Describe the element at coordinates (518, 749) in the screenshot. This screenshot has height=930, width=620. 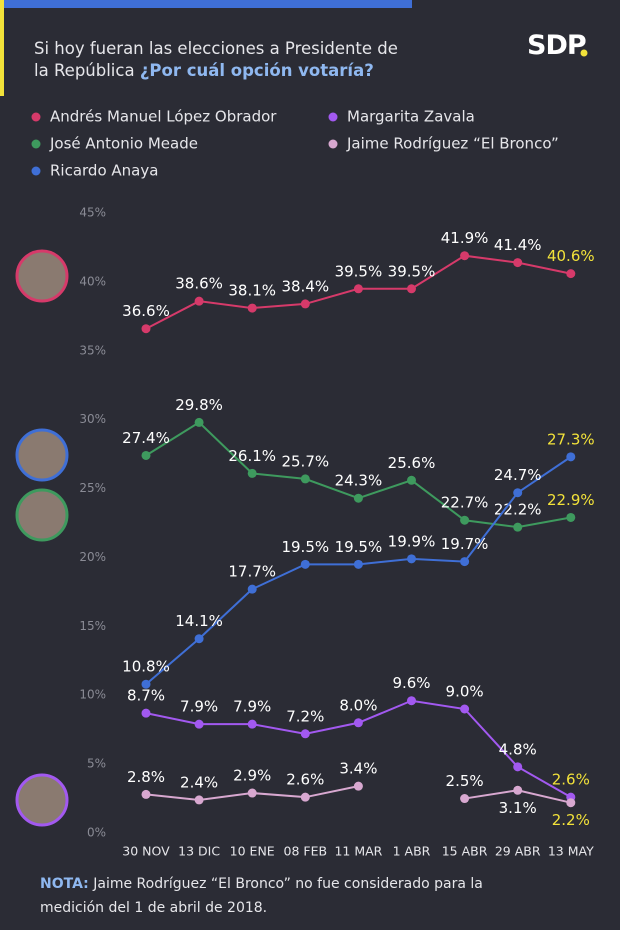
I see `data-label: 4.8%` at that location.